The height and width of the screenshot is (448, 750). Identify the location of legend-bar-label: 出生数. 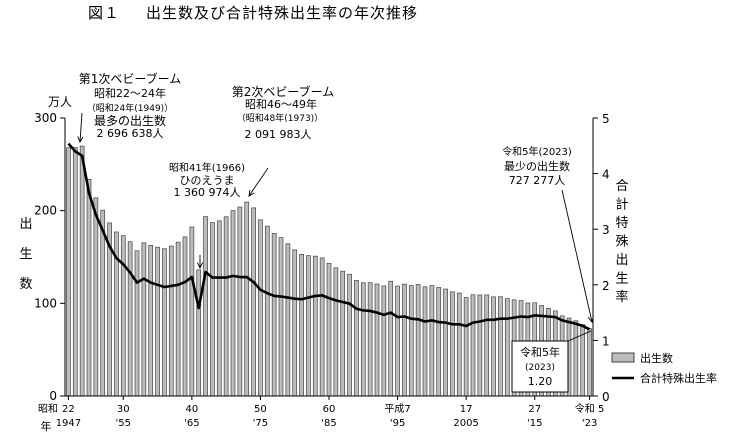
(656, 358).